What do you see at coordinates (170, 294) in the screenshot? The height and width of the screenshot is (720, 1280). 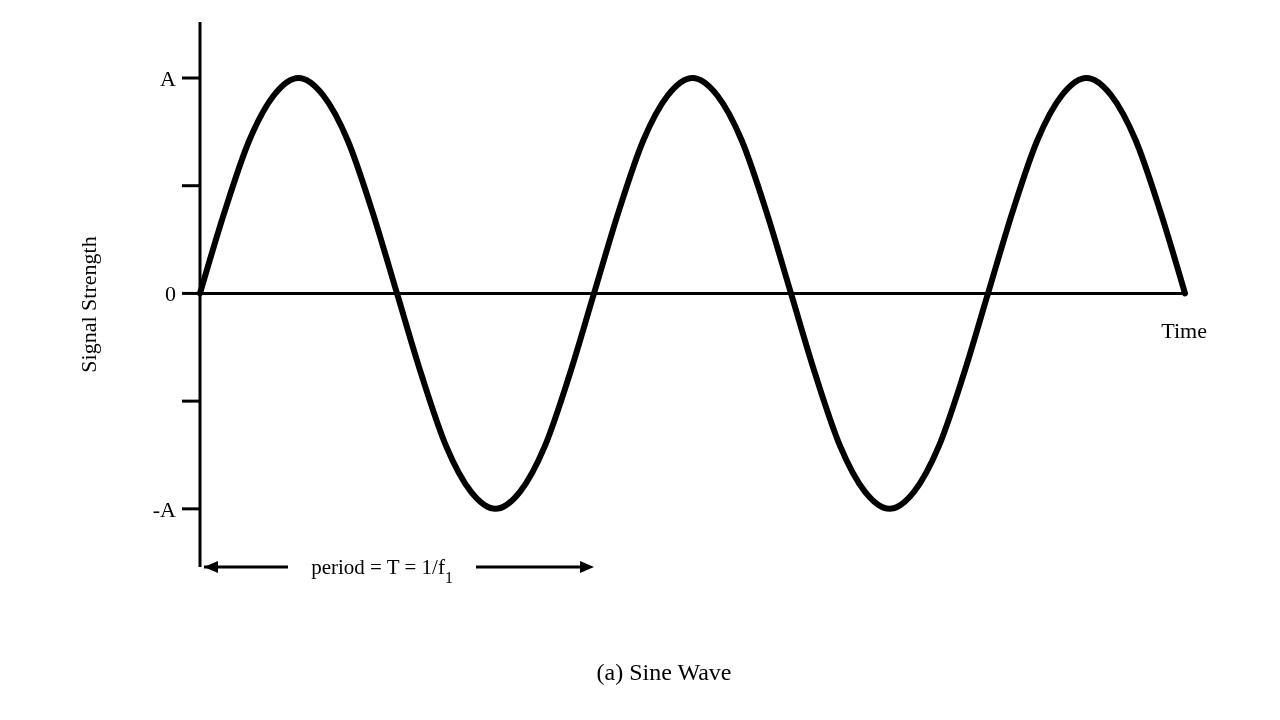 I see `text: 0` at bounding box center [170, 294].